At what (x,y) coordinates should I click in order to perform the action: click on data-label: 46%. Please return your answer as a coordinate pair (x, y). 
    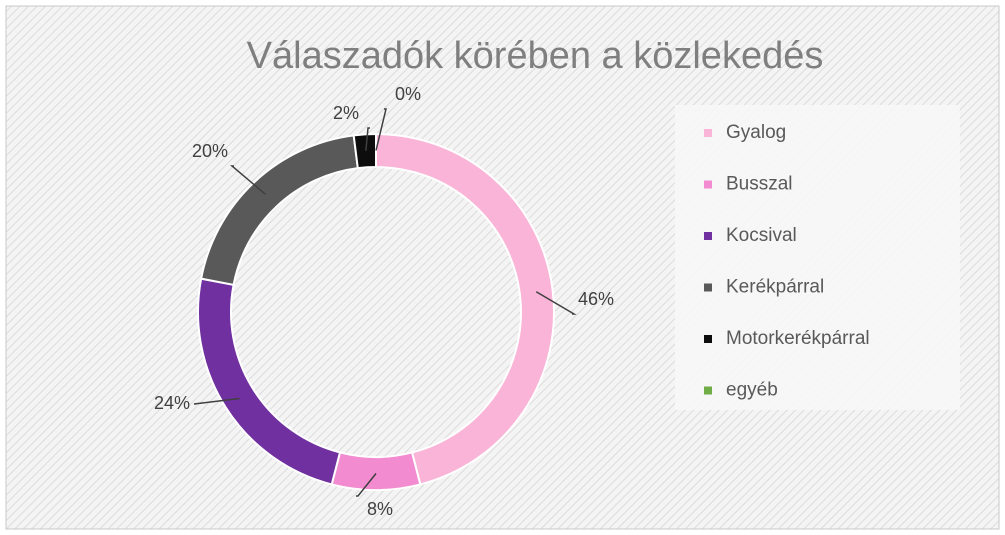
    Looking at the image, I should click on (596, 299).